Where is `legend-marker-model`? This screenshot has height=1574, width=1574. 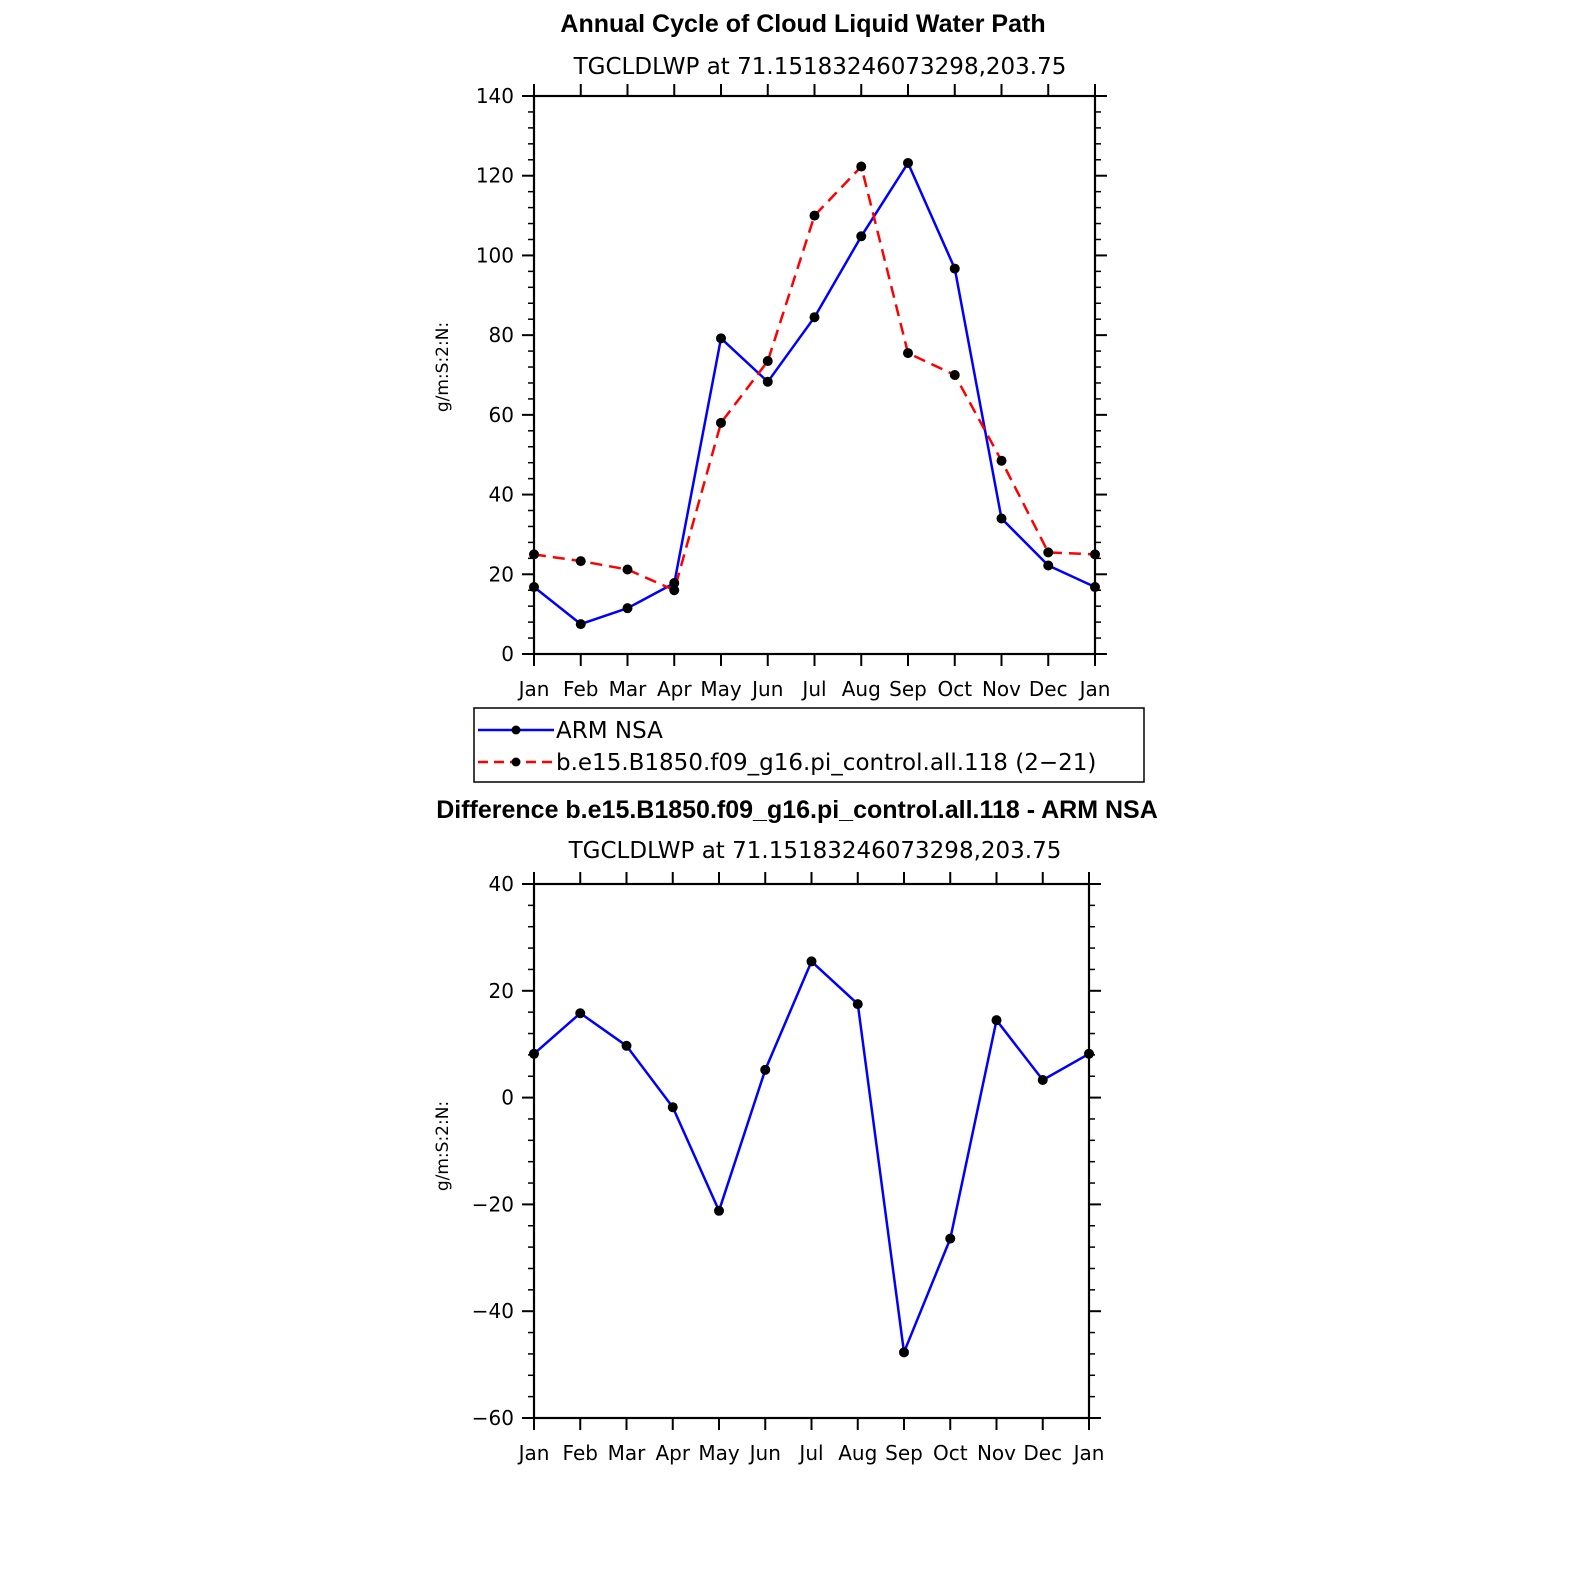
legend-marker-model is located at coordinates (516, 762).